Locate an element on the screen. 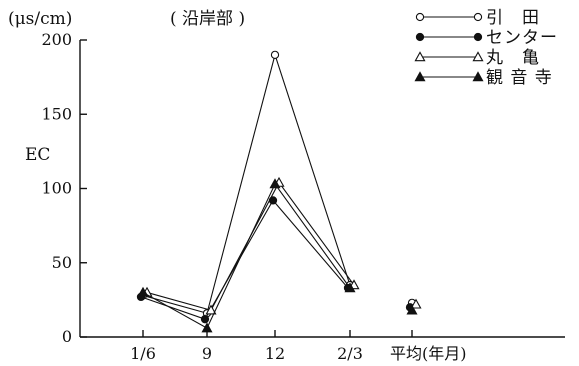  legend-label: センター is located at coordinates (522, 38).